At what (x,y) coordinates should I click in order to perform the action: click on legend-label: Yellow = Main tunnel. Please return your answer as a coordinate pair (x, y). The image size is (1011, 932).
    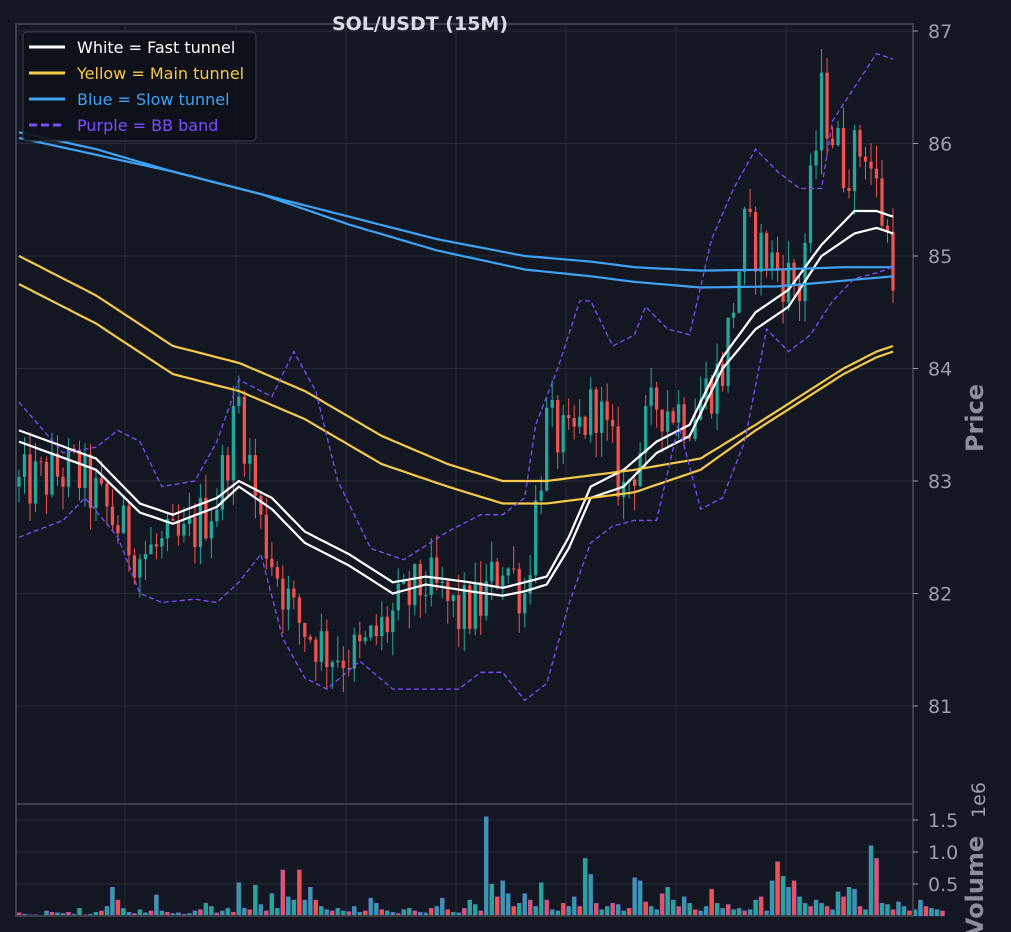
    Looking at the image, I should click on (160, 73).